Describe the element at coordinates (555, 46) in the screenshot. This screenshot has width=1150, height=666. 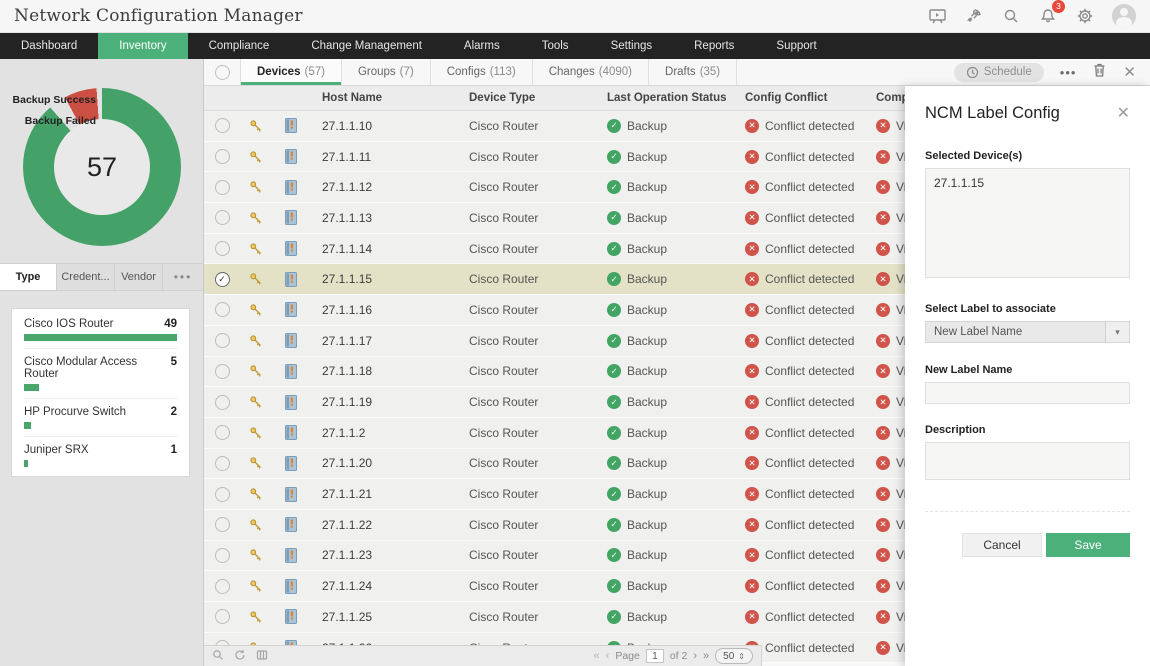
I see `nav-item: Tools` at that location.